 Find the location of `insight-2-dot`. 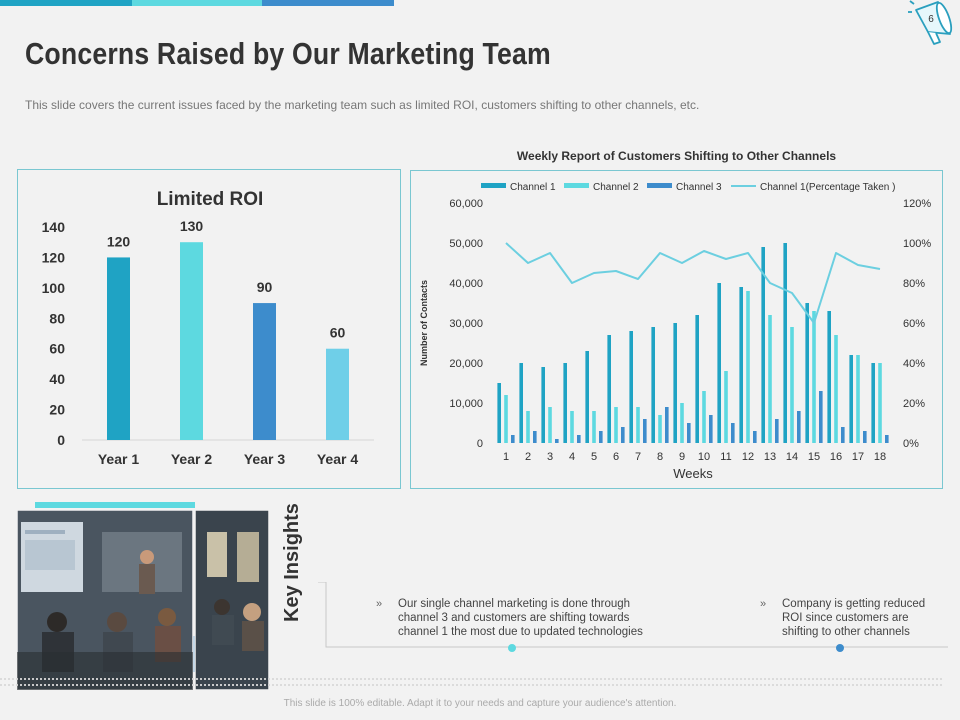

insight-2-dot is located at coordinates (840, 648).